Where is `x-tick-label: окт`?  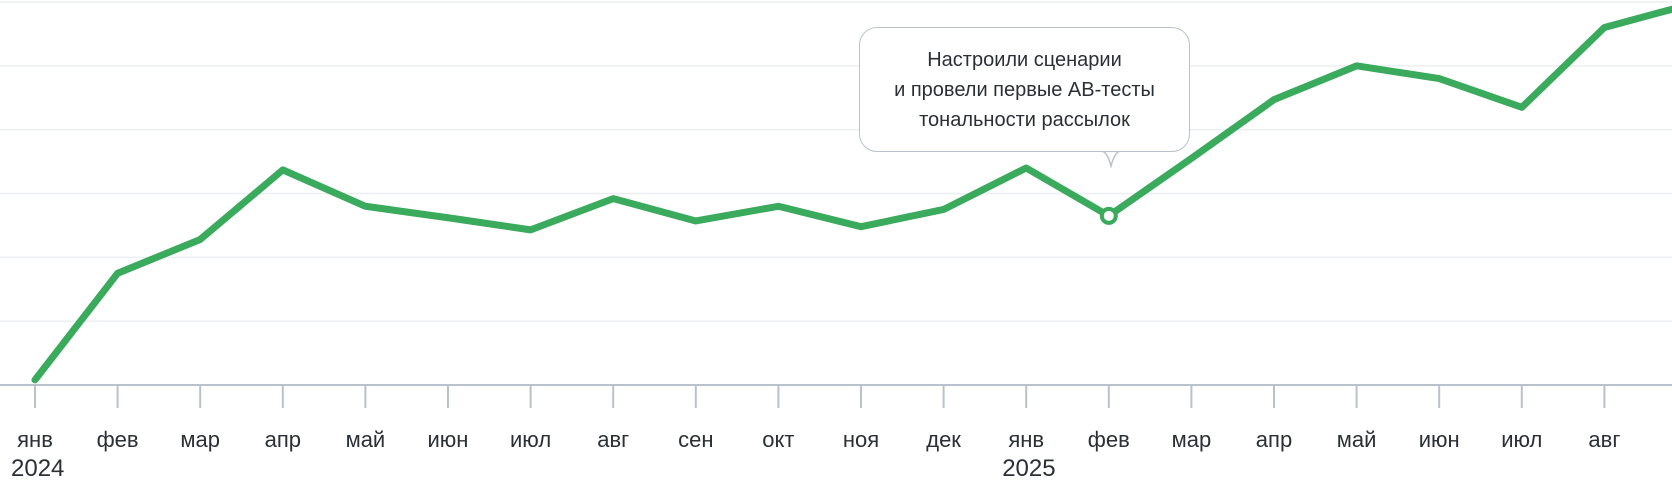 x-tick-label: окт is located at coordinates (778, 439).